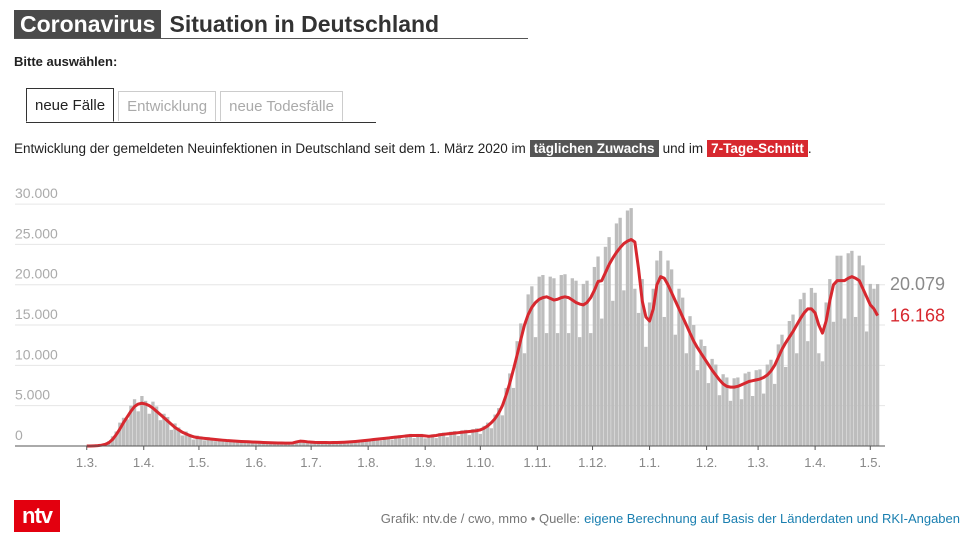  I want to click on y-tick-label: 15.000, so click(36, 314).